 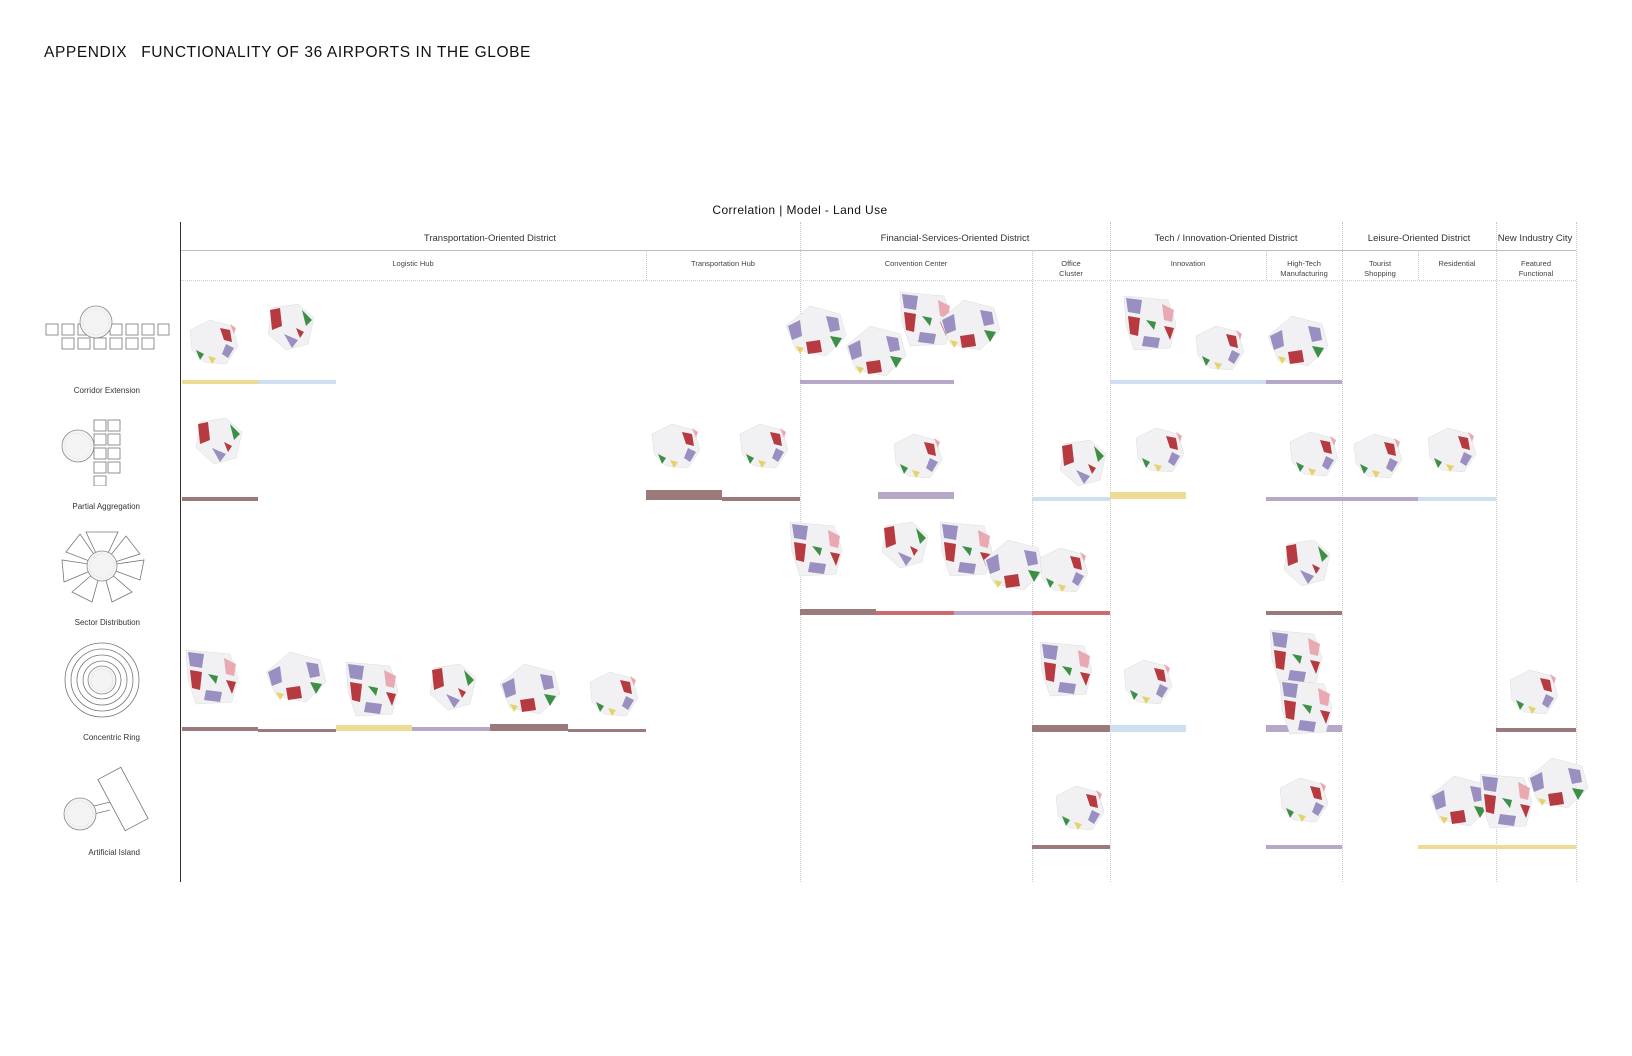 I want to click on appendix-label: APPENDIX, so click(x=85, y=52).